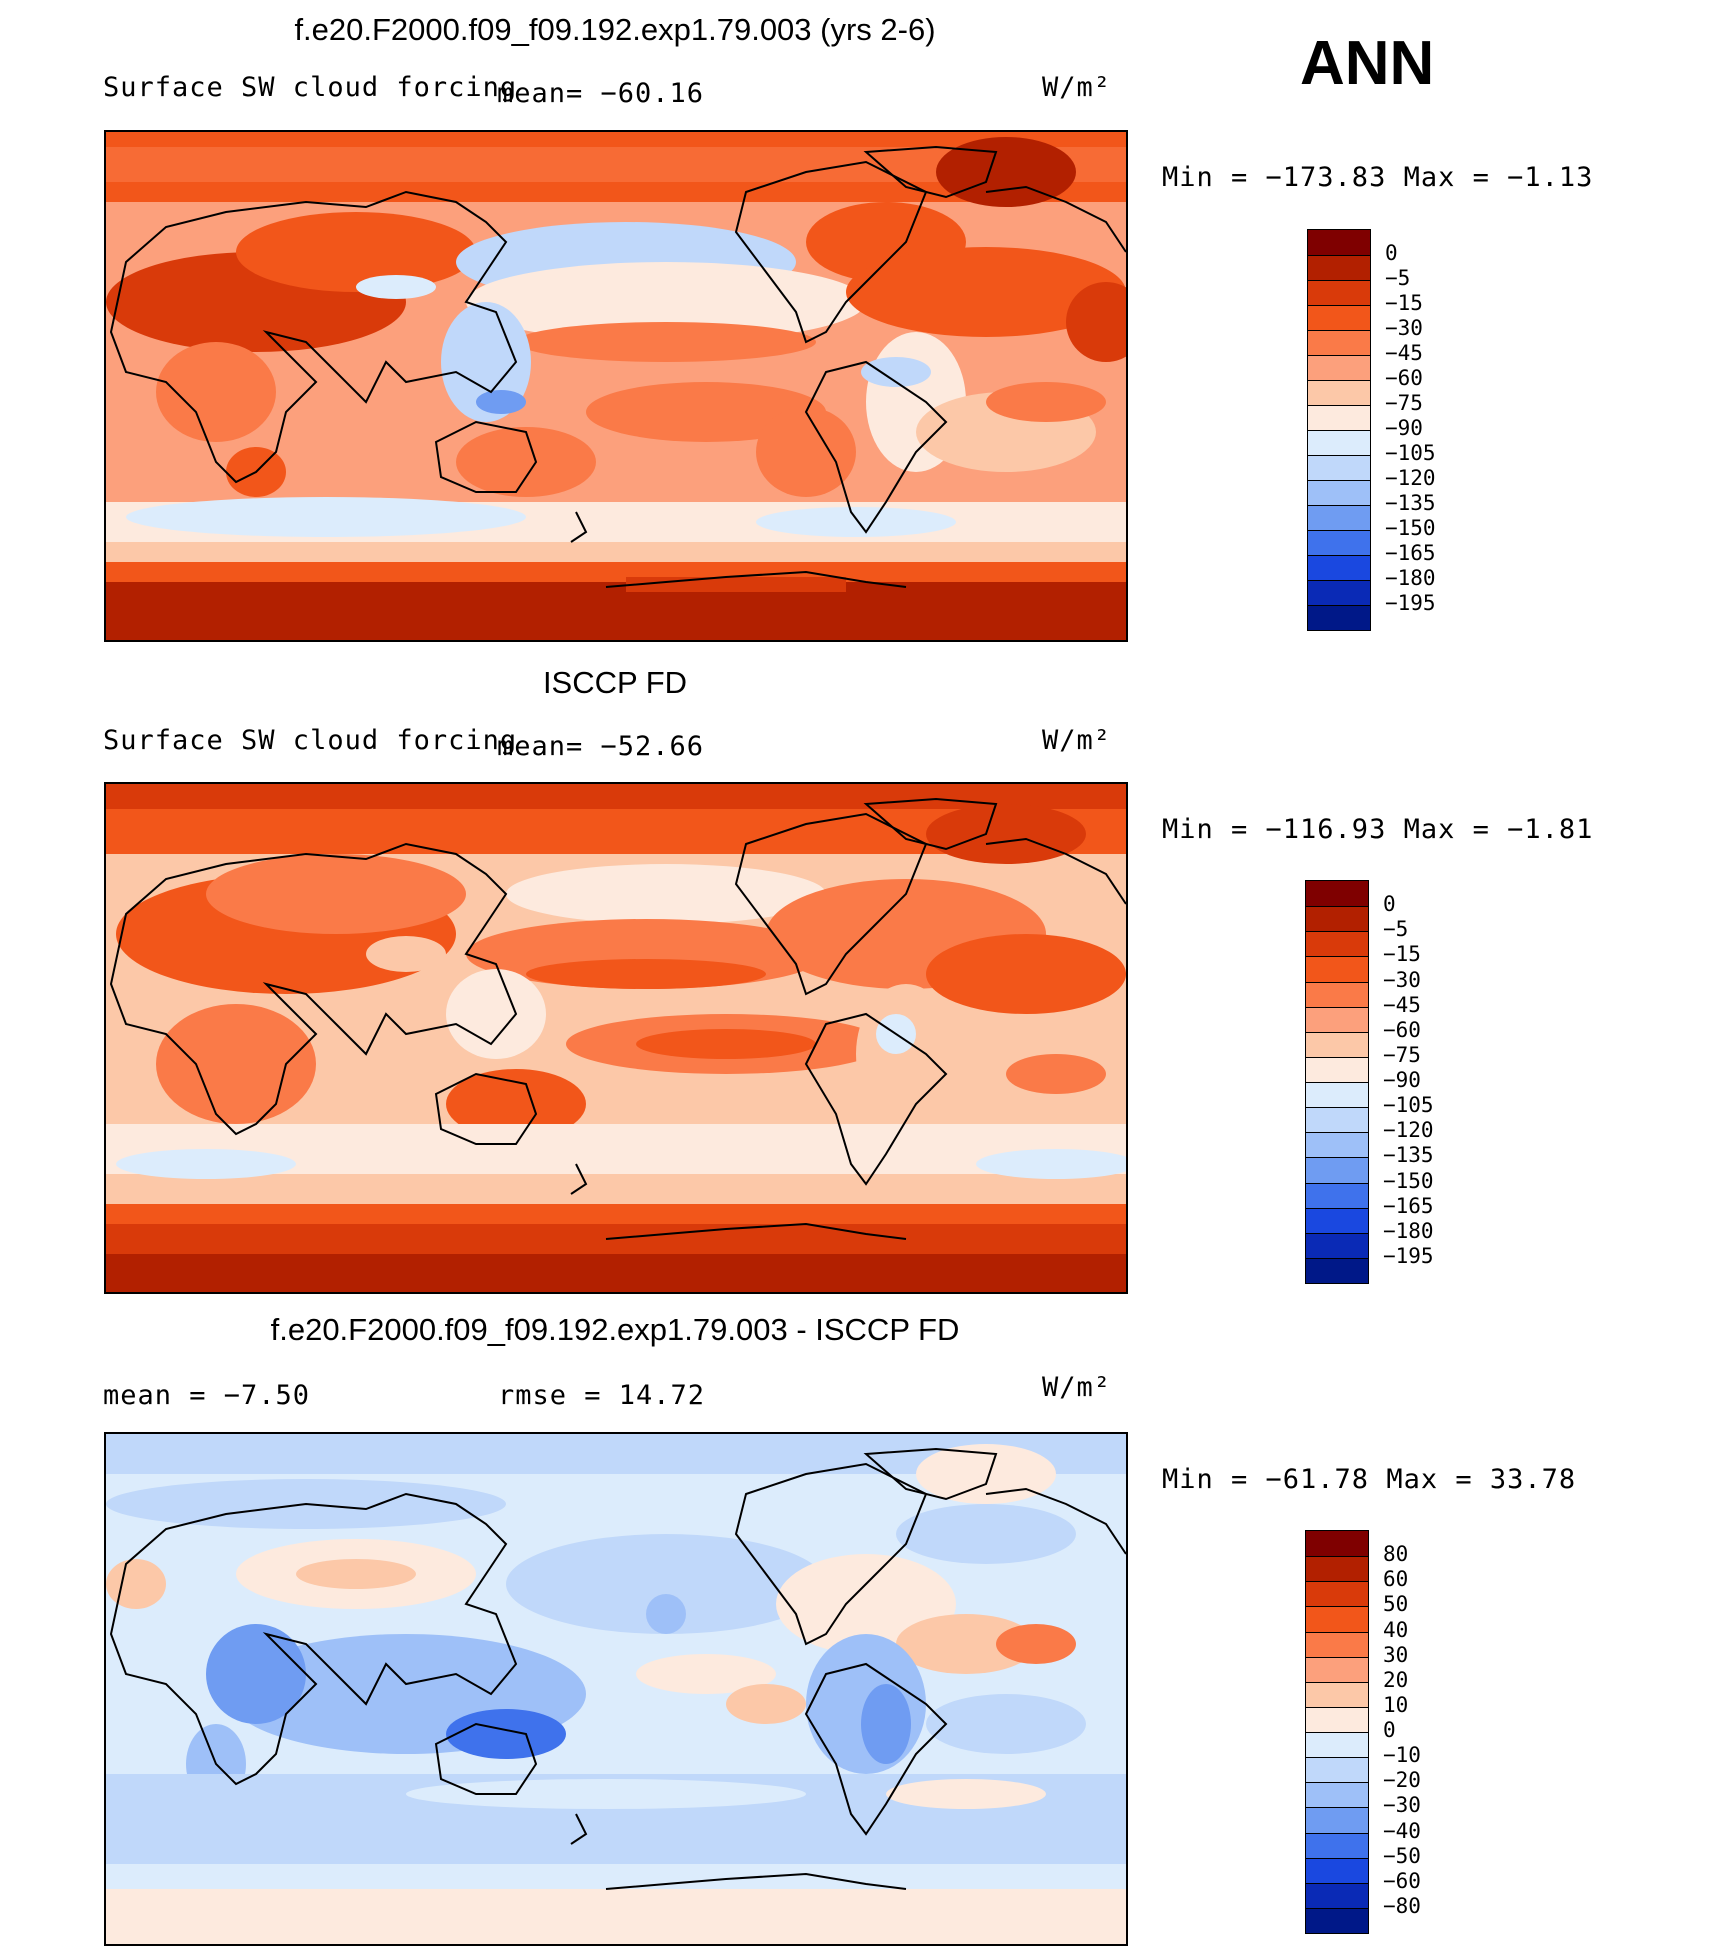 This screenshot has width=1710, height=1952. What do you see at coordinates (615, 682) in the screenshot?
I see `panel2-title: ISCCP FD` at bounding box center [615, 682].